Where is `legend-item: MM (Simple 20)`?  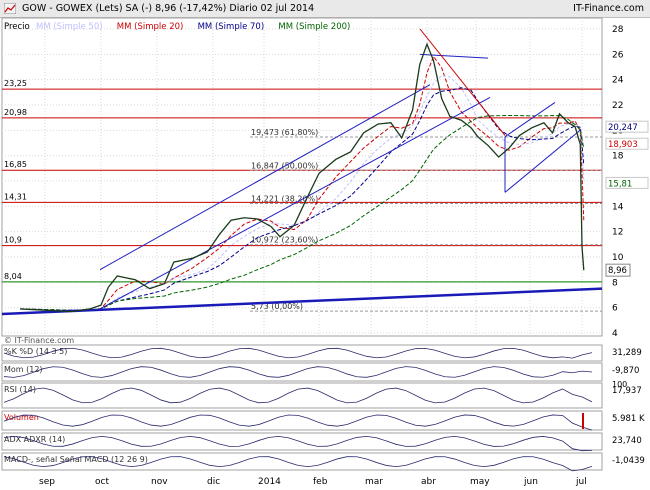
legend-item: MM (Simple 20) is located at coordinates (150, 27).